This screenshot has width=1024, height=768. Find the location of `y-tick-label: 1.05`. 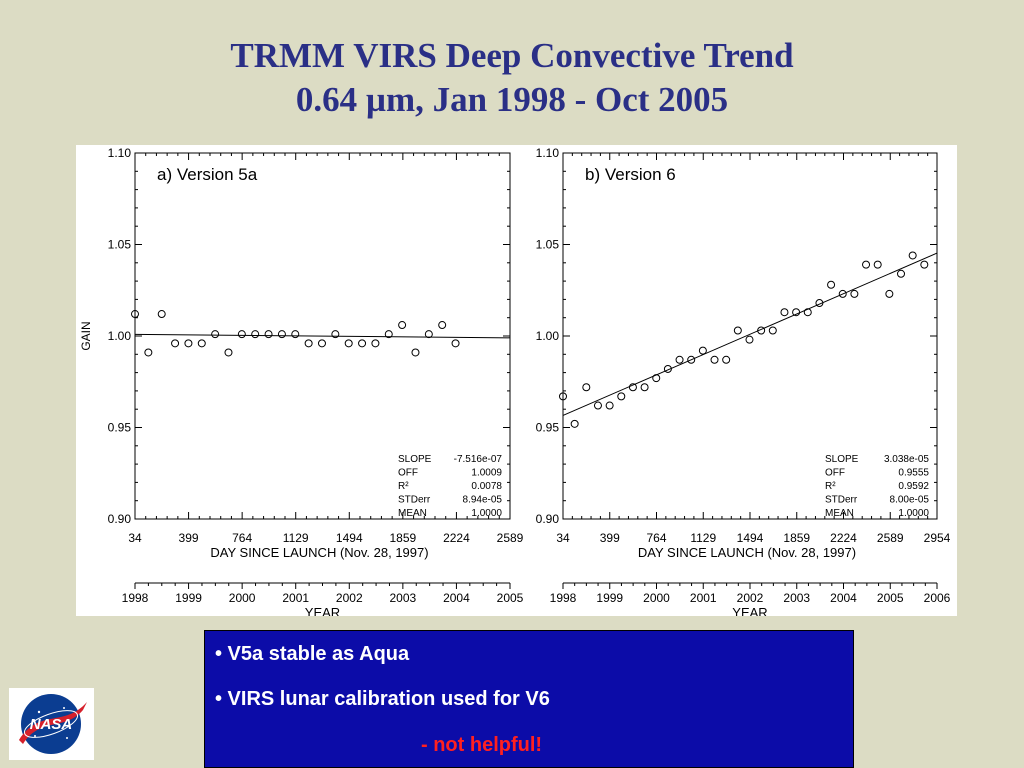

y-tick-label: 1.05 is located at coordinates (548, 245).